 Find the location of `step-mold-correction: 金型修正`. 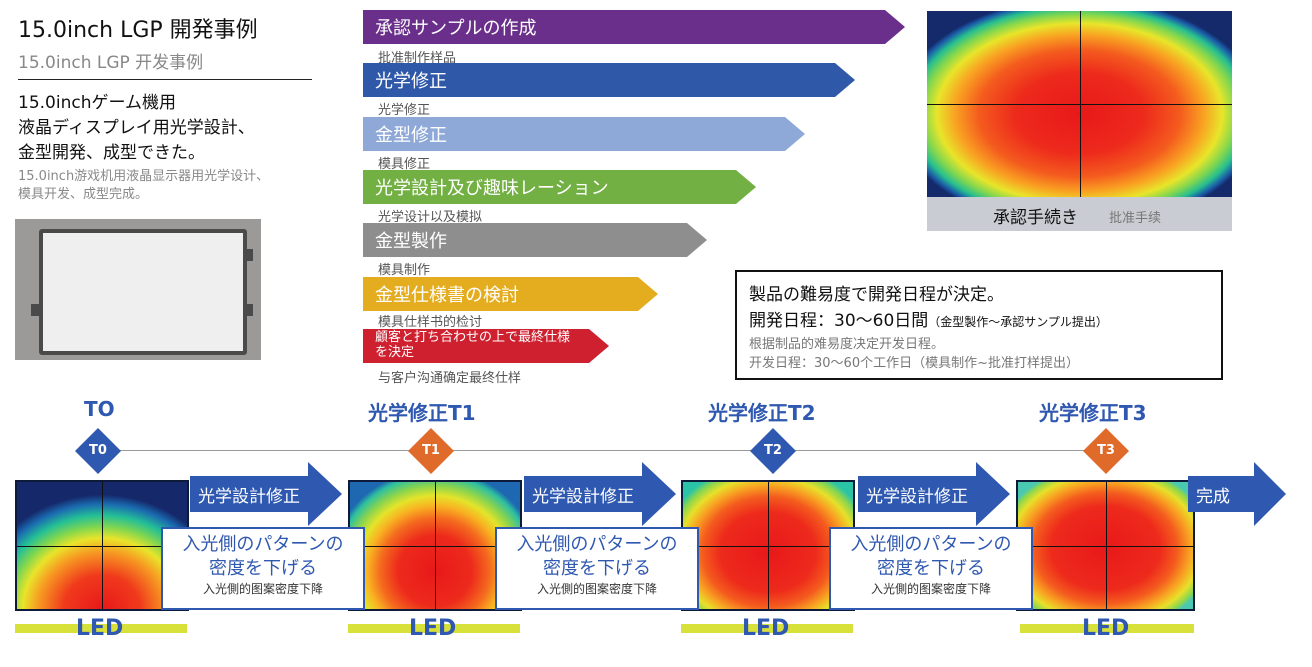

step-mold-correction: 金型修正 is located at coordinates (584, 134).